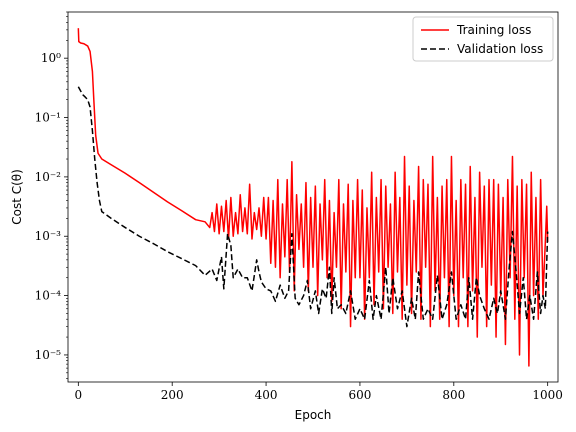 The width and height of the screenshot is (576, 432). What do you see at coordinates (48, 296) in the screenshot?
I see `y-tick-label: 10⁻⁴` at bounding box center [48, 296].